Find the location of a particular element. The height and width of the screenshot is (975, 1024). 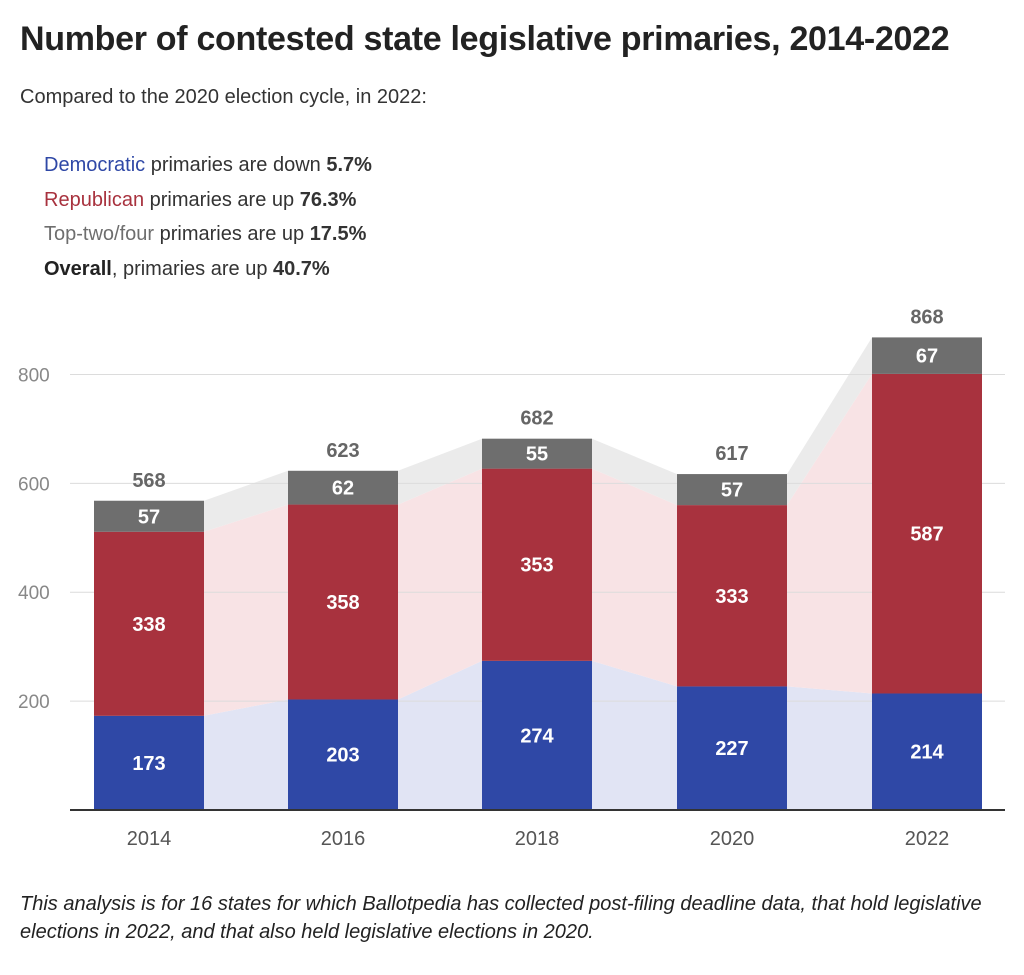

y-tick-800: 800 is located at coordinates (34, 375).